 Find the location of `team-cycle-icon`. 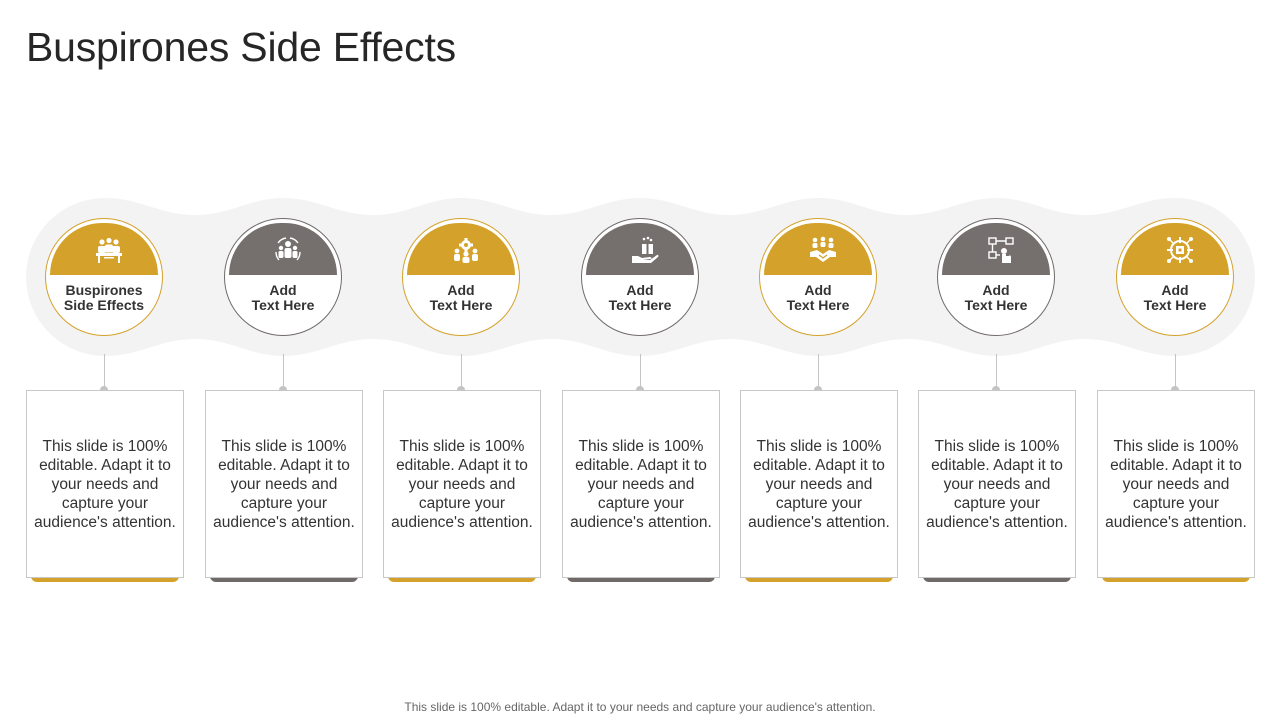

team-cycle-icon is located at coordinates (288, 249).